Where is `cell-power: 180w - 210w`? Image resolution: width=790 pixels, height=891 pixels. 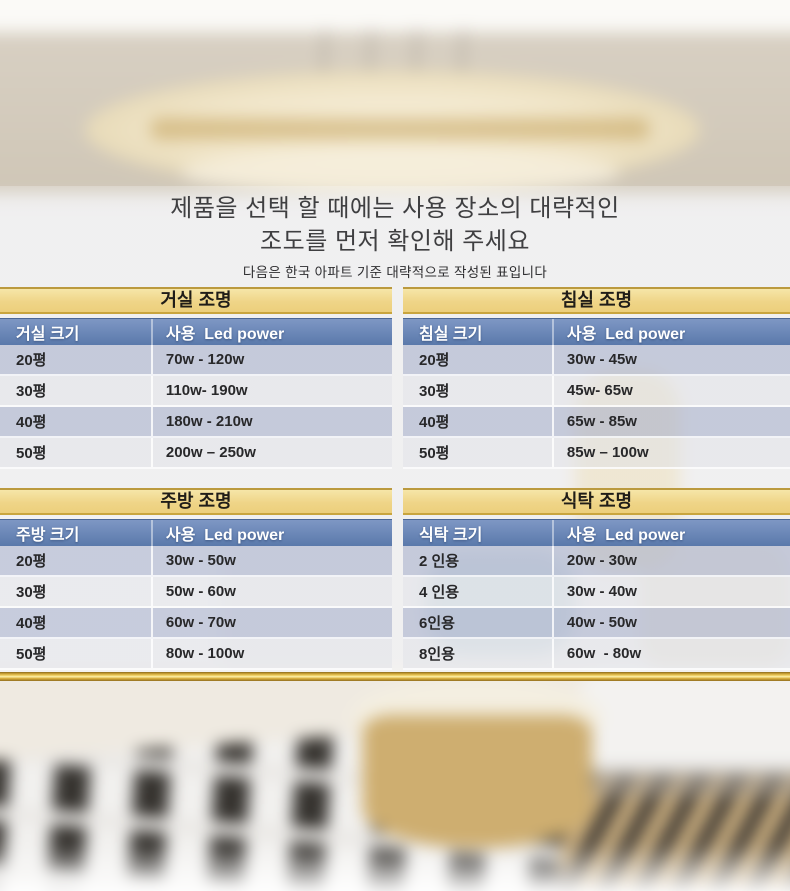 cell-power: 180w - 210w is located at coordinates (209, 421).